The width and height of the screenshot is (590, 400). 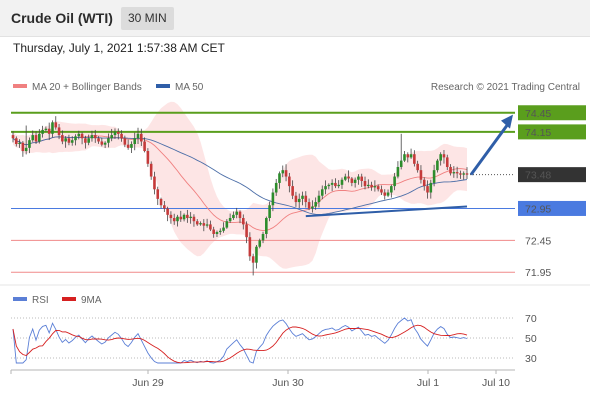 What do you see at coordinates (531, 359) in the screenshot?
I see `rsi-tick-label-30: 30` at bounding box center [531, 359].